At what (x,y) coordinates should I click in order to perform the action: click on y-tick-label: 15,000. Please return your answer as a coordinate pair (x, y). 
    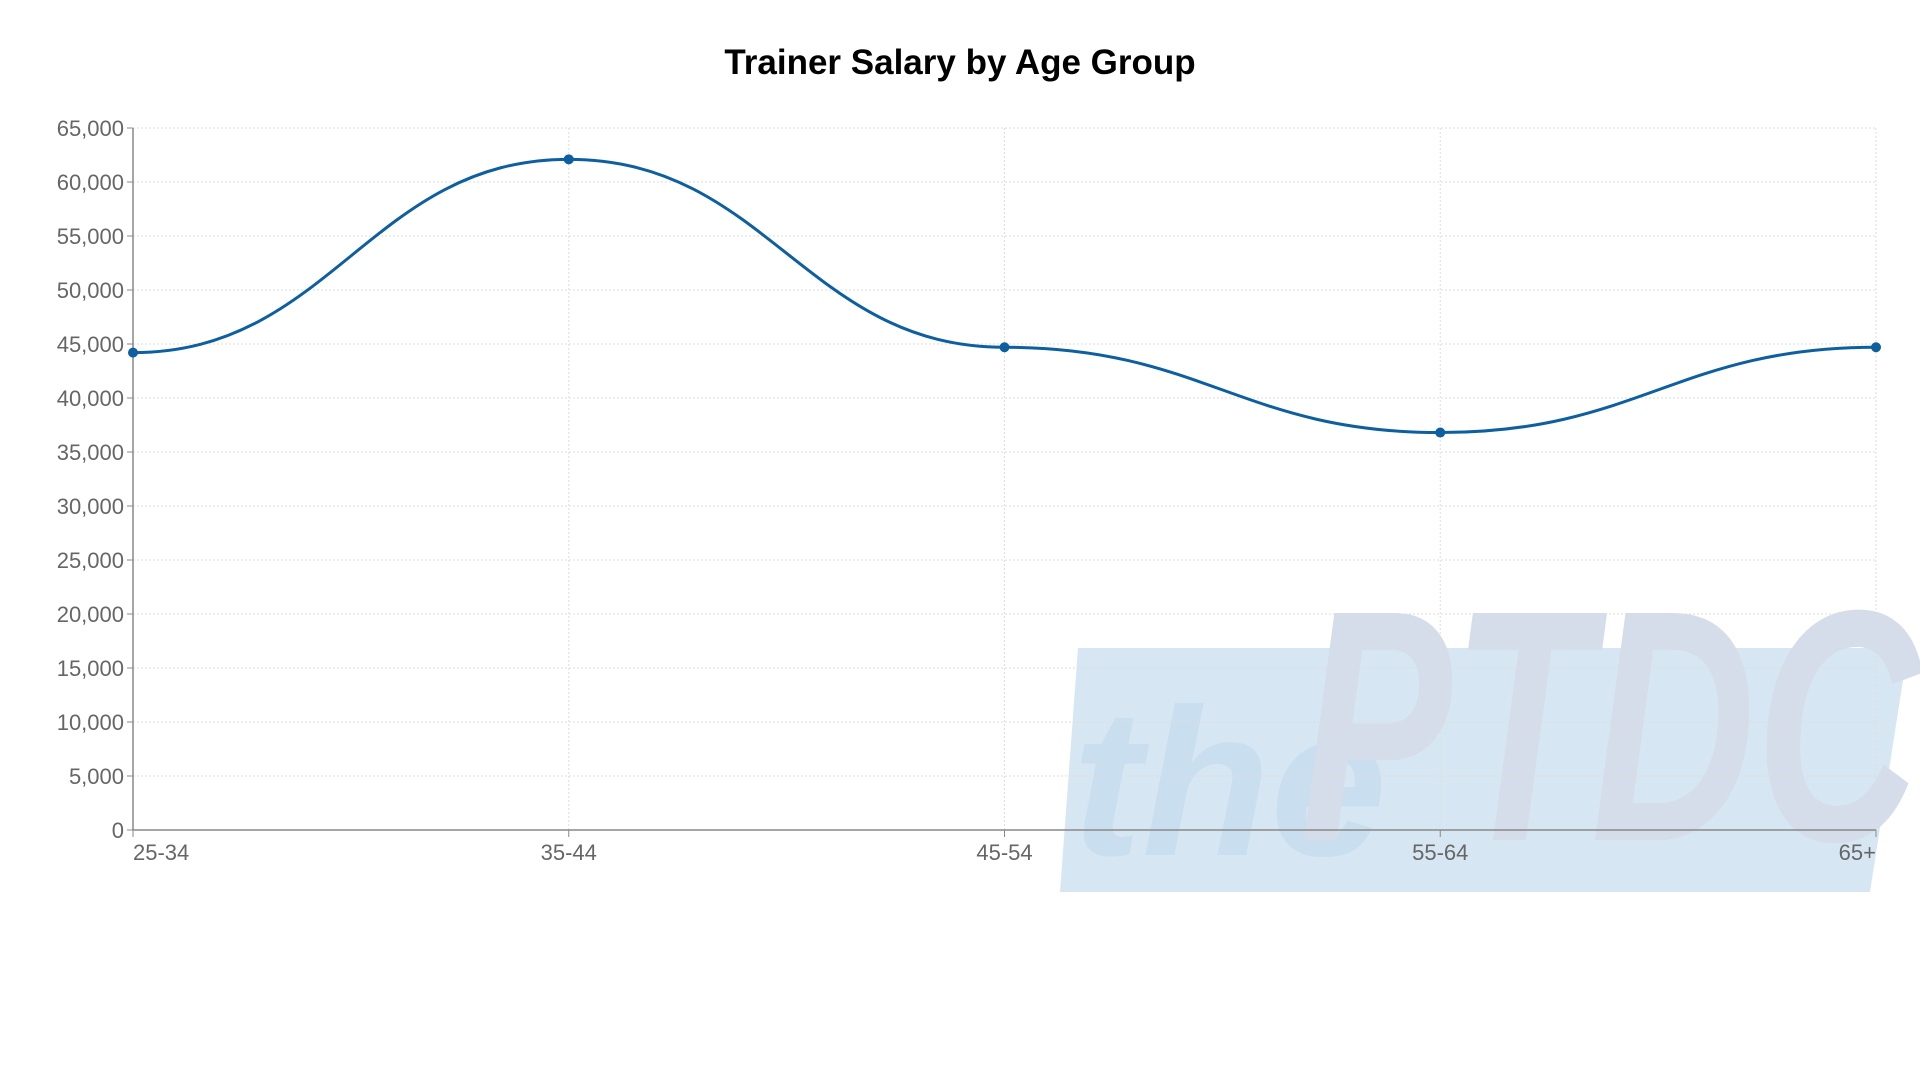
    Looking at the image, I should click on (90, 668).